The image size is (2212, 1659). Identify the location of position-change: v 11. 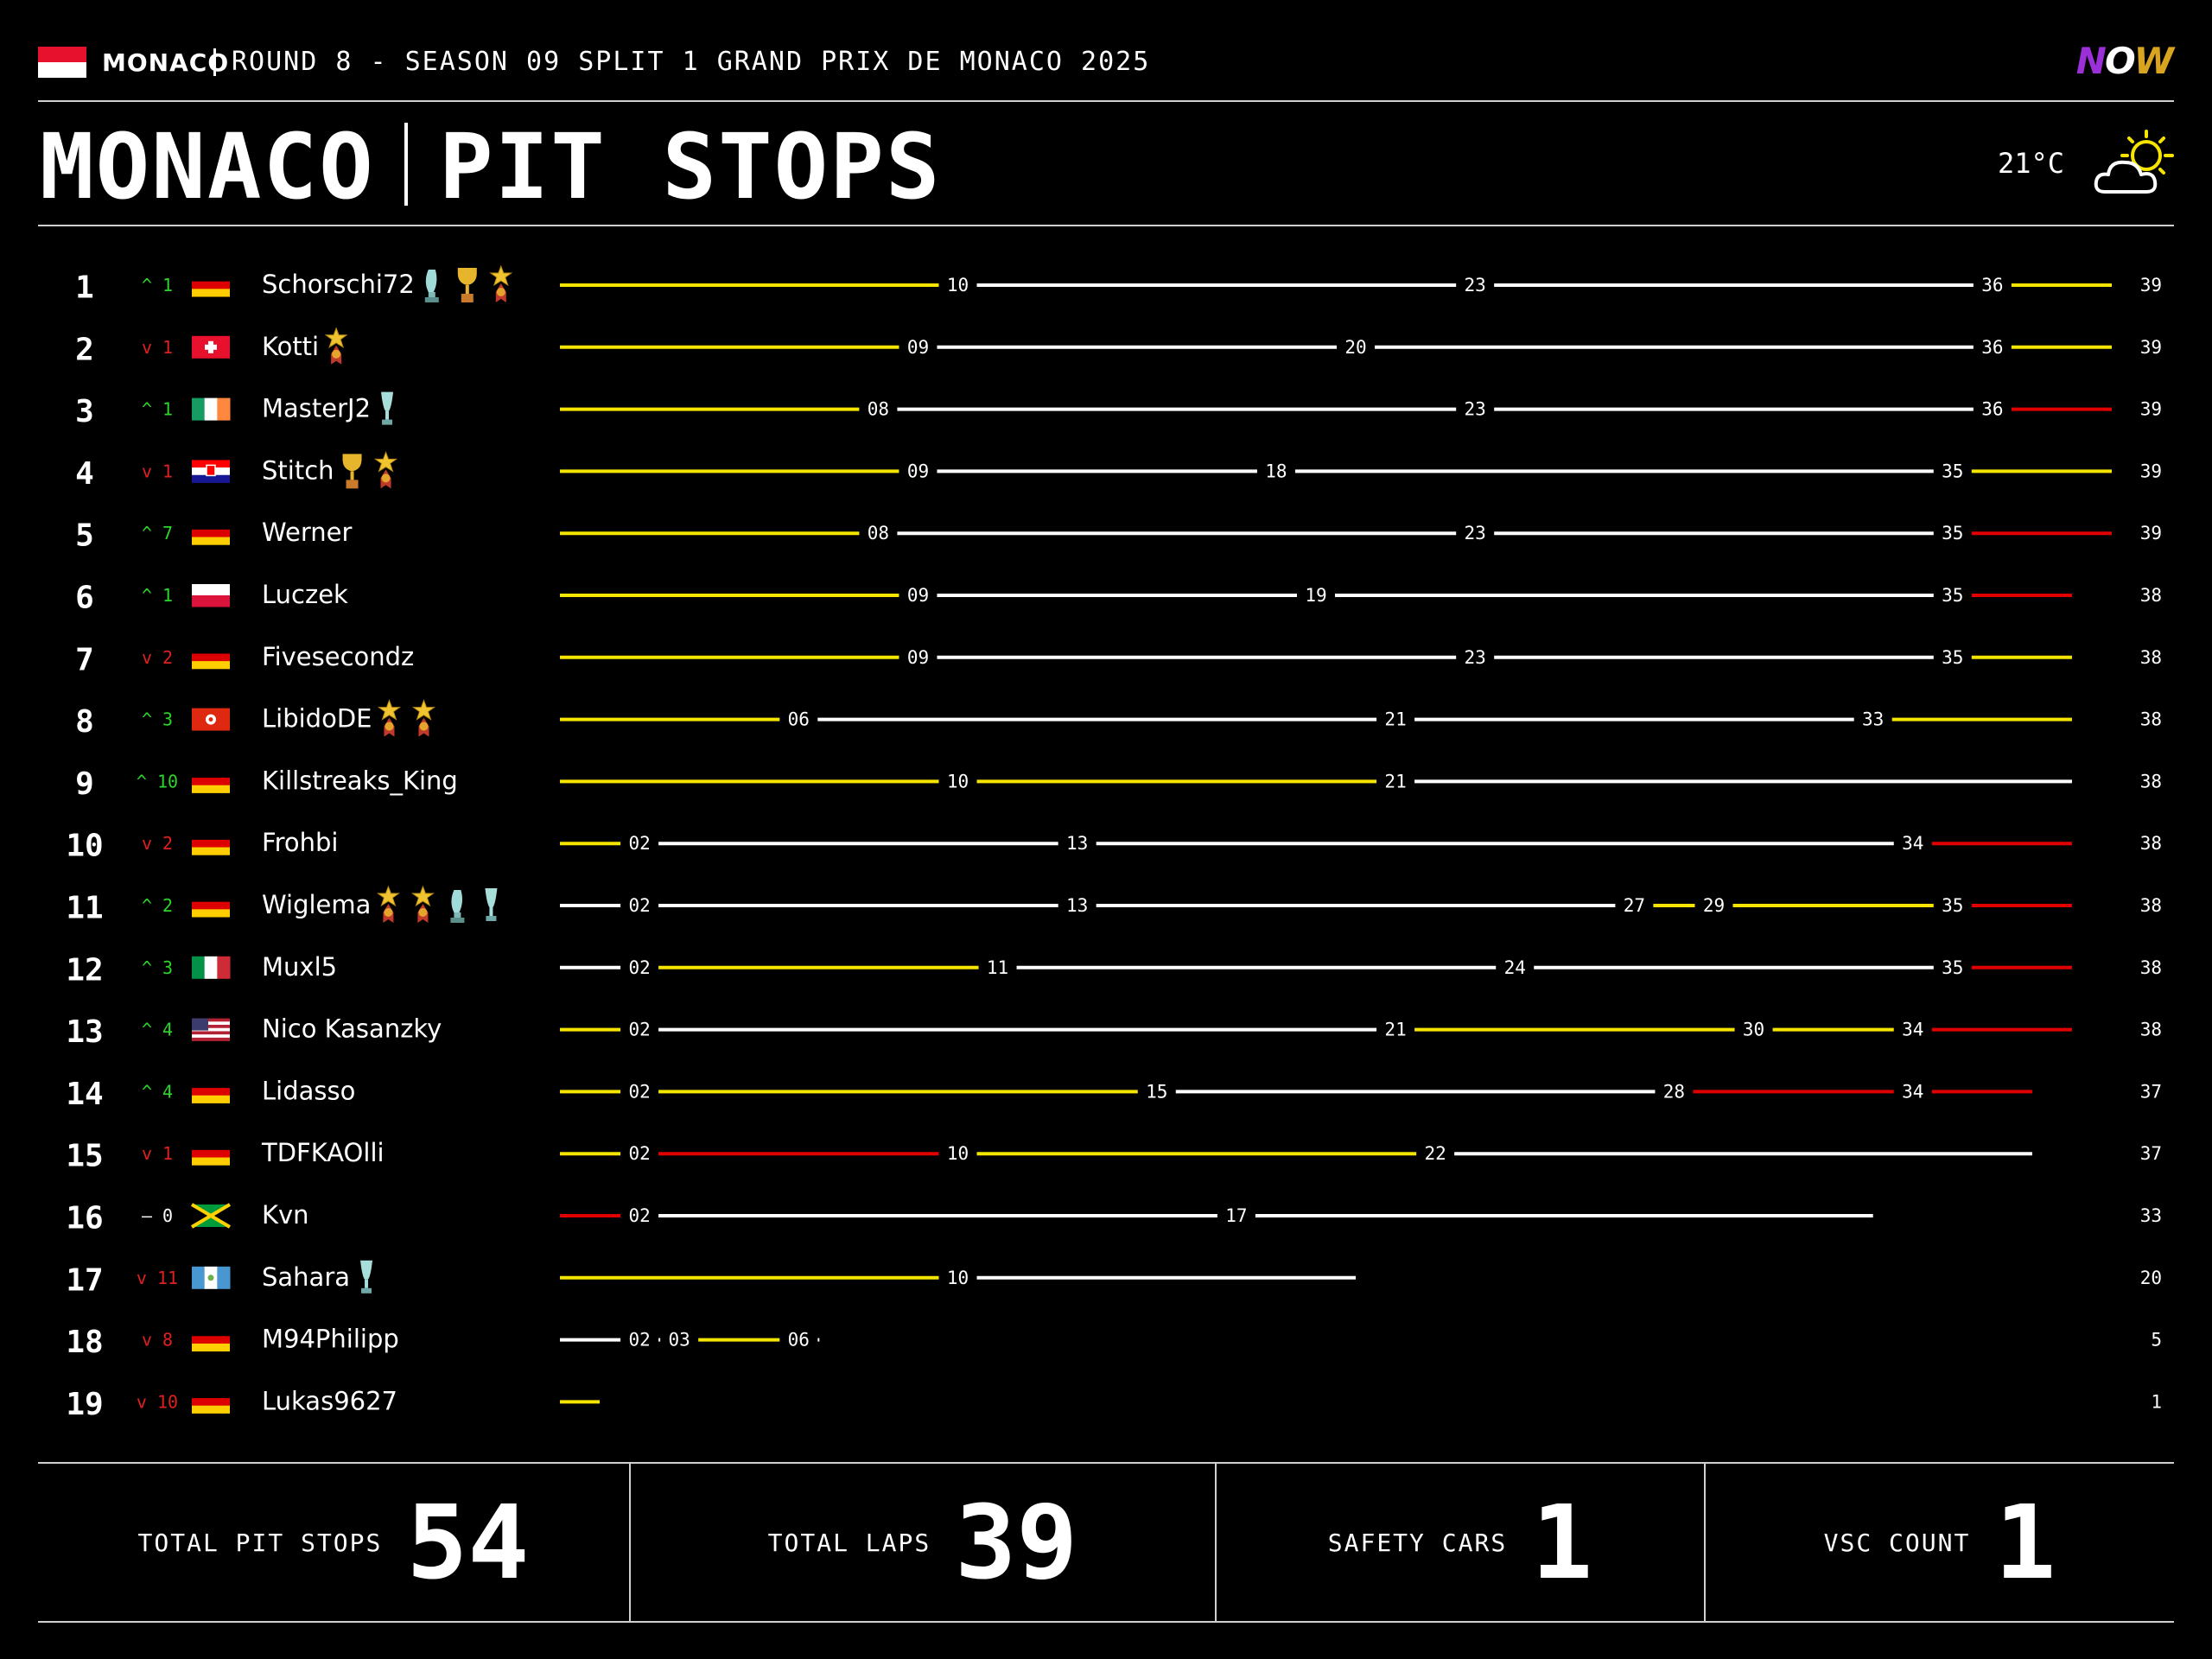
(157, 1278).